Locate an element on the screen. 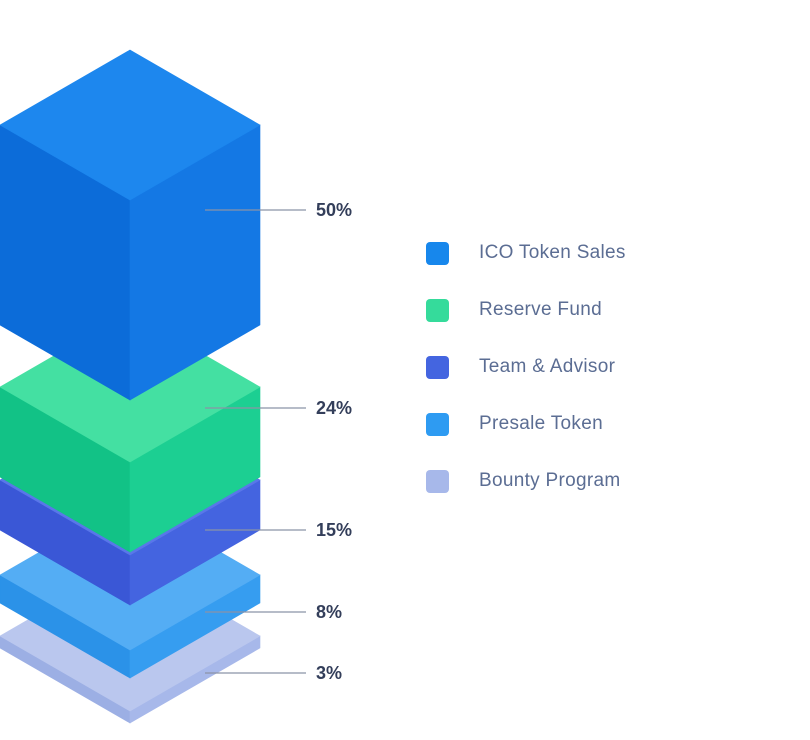 The width and height of the screenshot is (810, 740). legend-label: Team & Advisor is located at coordinates (547, 366).